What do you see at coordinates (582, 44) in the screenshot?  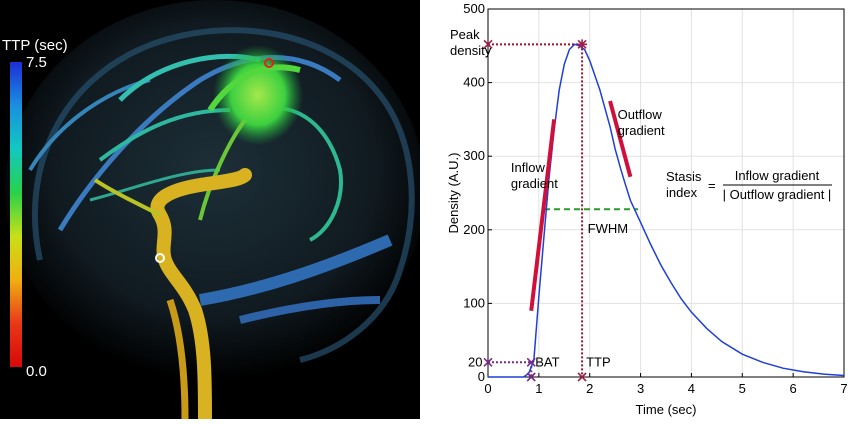 I see `peak-marker` at bounding box center [582, 44].